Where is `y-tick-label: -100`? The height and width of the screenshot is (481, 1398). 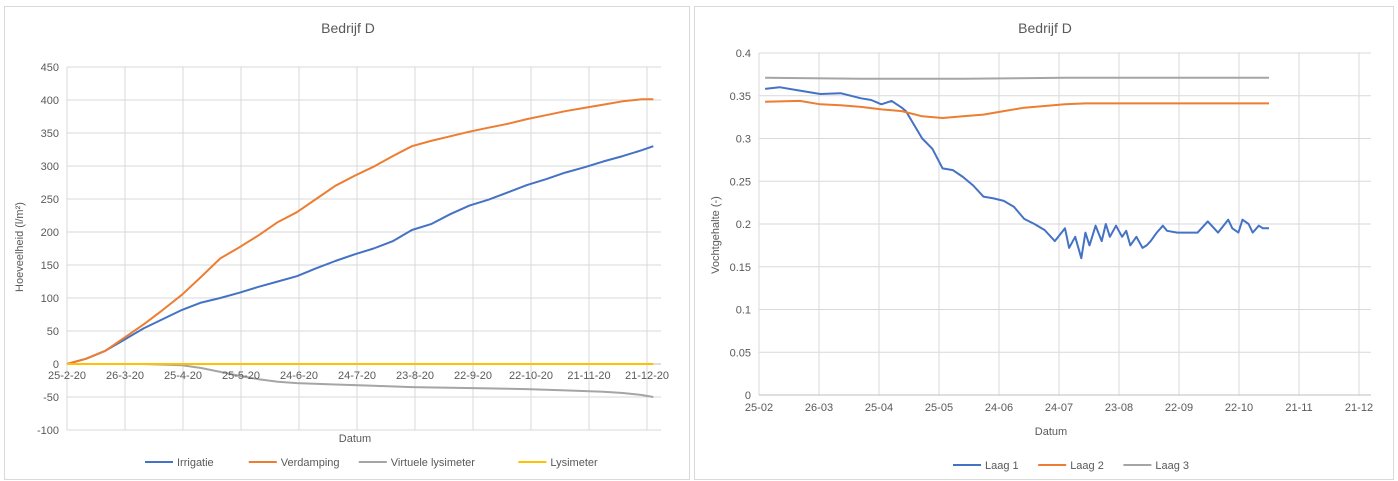
y-tick-label: -100 is located at coordinates (48, 431).